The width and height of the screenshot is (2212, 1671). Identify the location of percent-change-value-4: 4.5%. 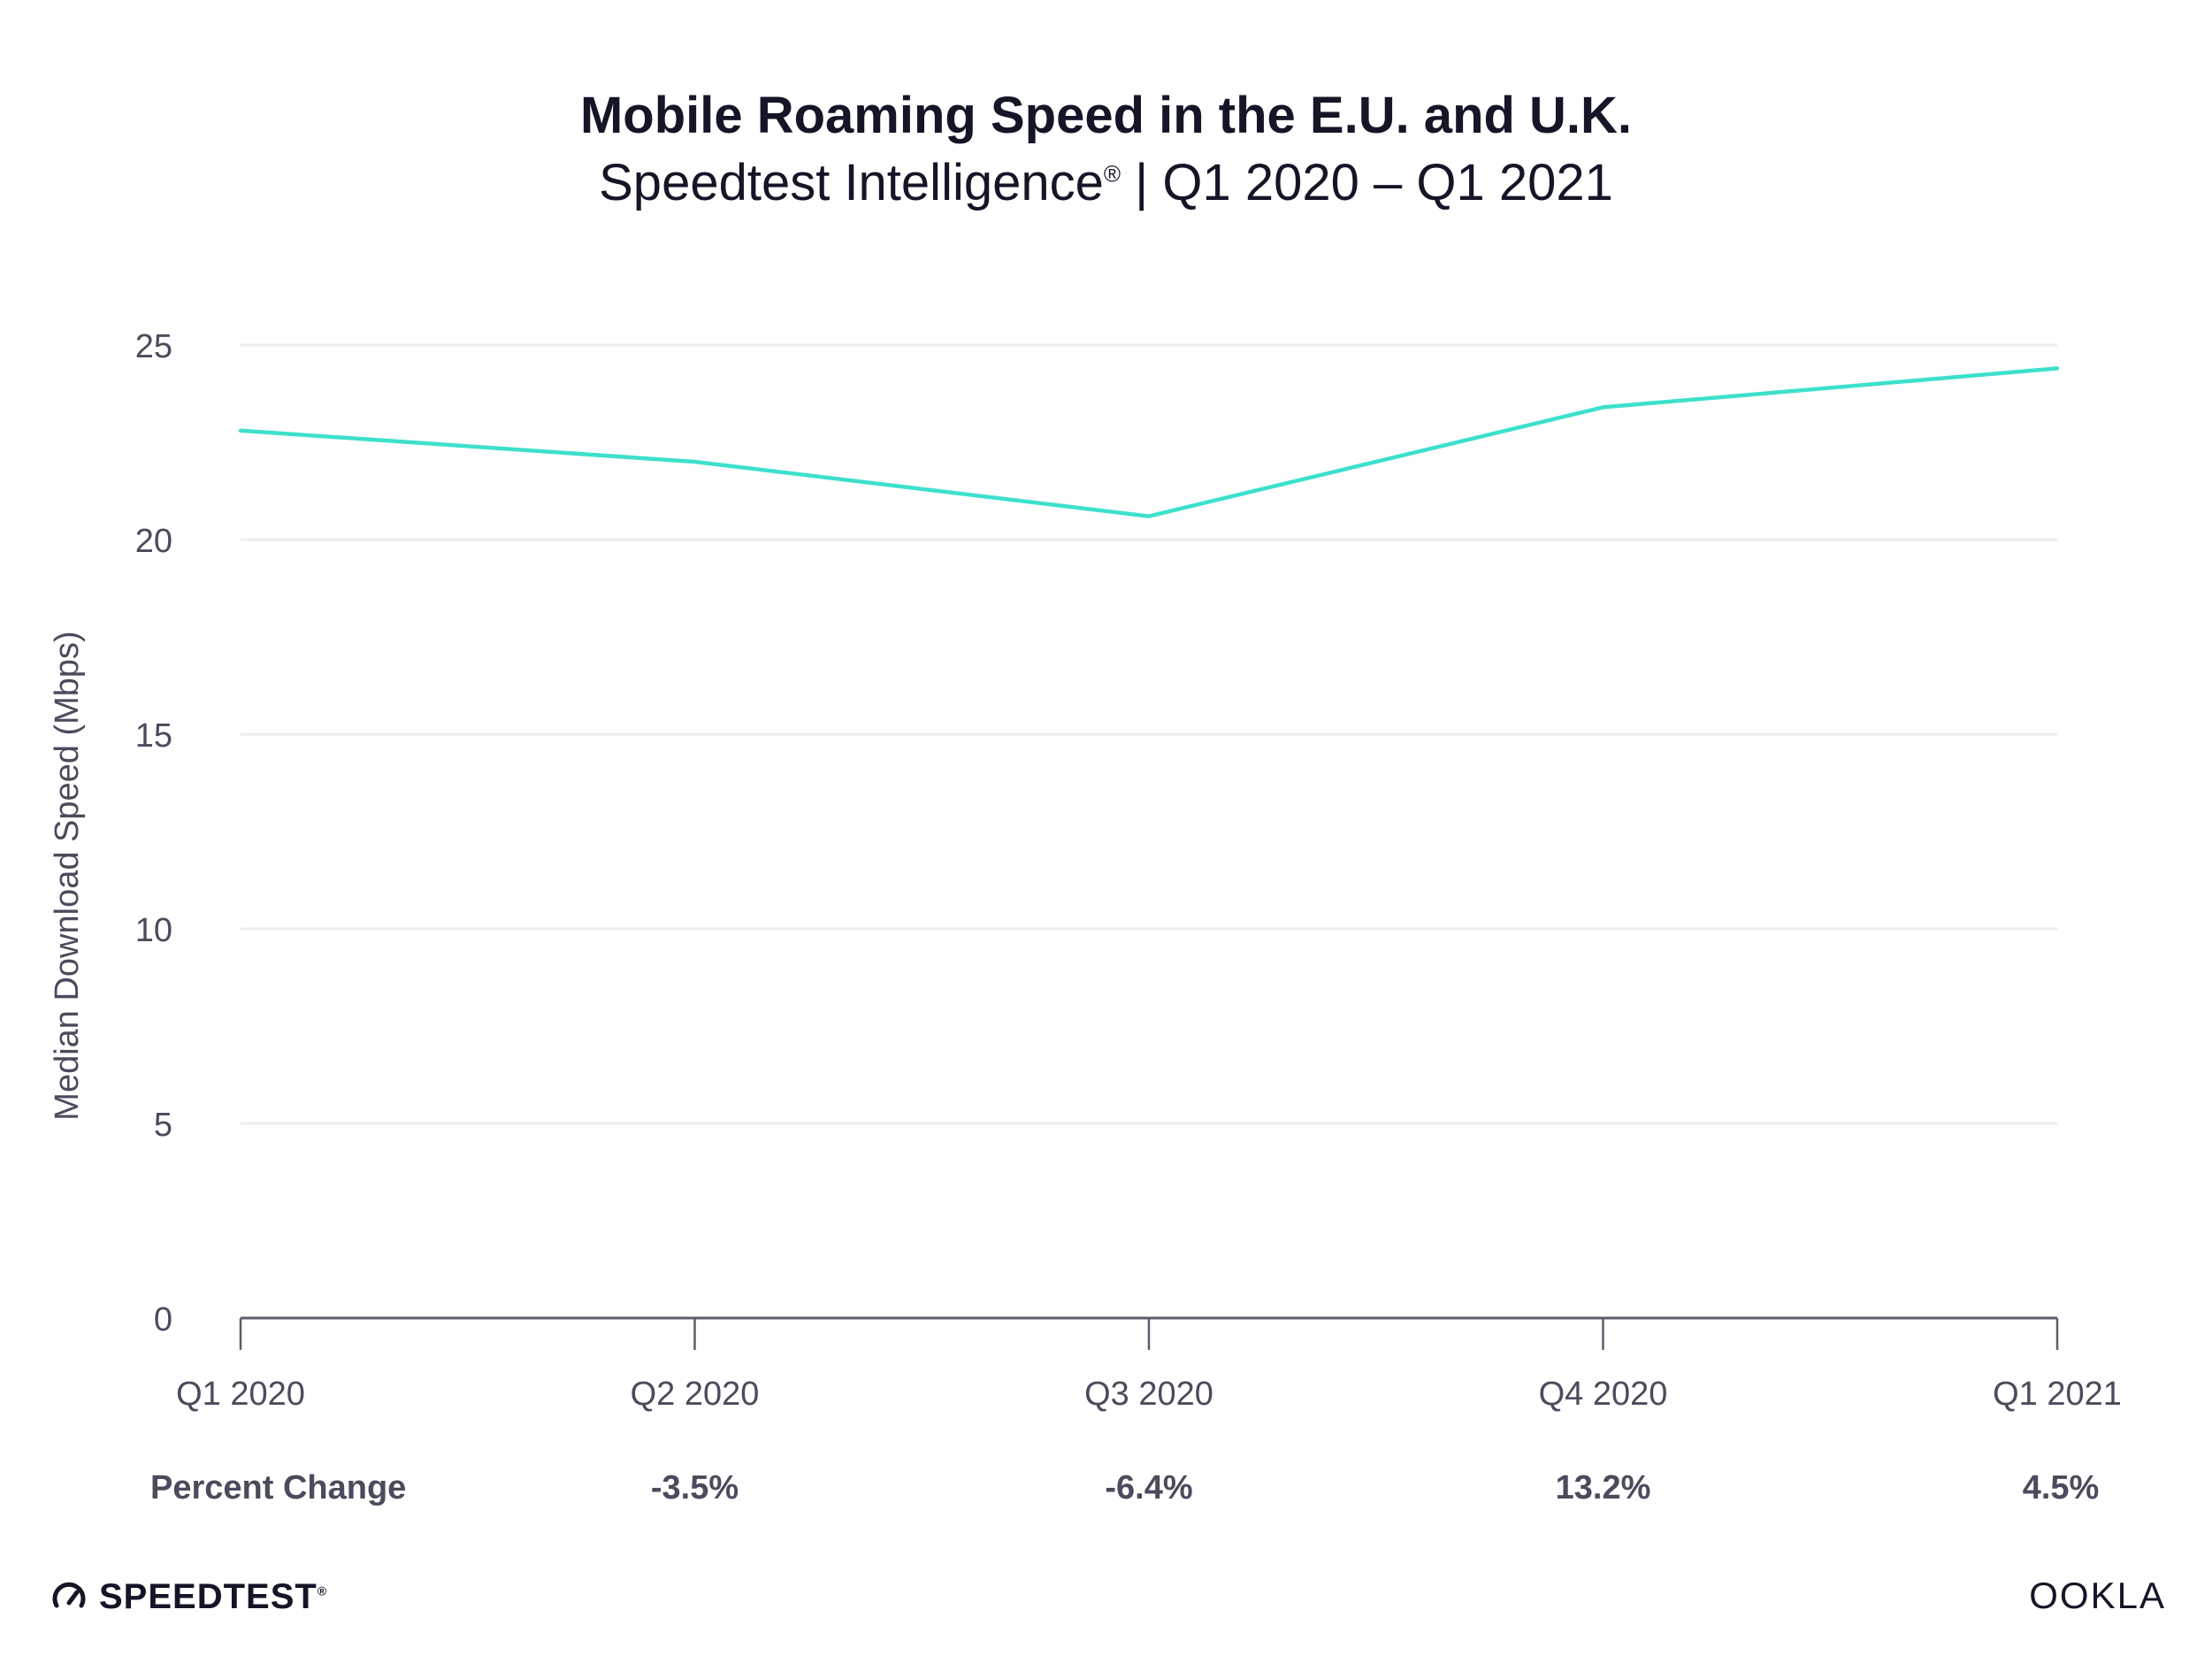
(2061, 1487).